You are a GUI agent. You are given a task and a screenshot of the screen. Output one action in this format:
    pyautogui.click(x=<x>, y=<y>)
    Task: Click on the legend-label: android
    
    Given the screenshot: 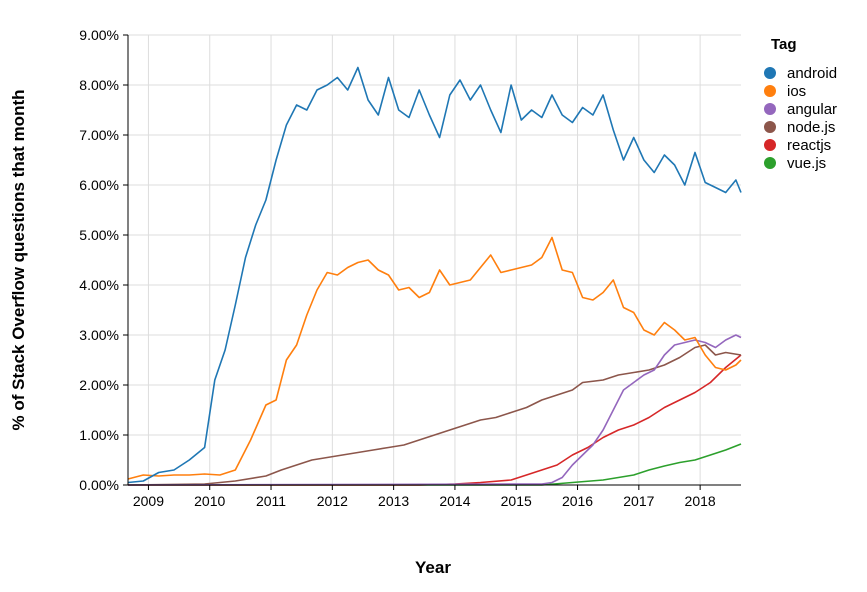 What is the action you would take?
    pyautogui.click(x=812, y=73)
    